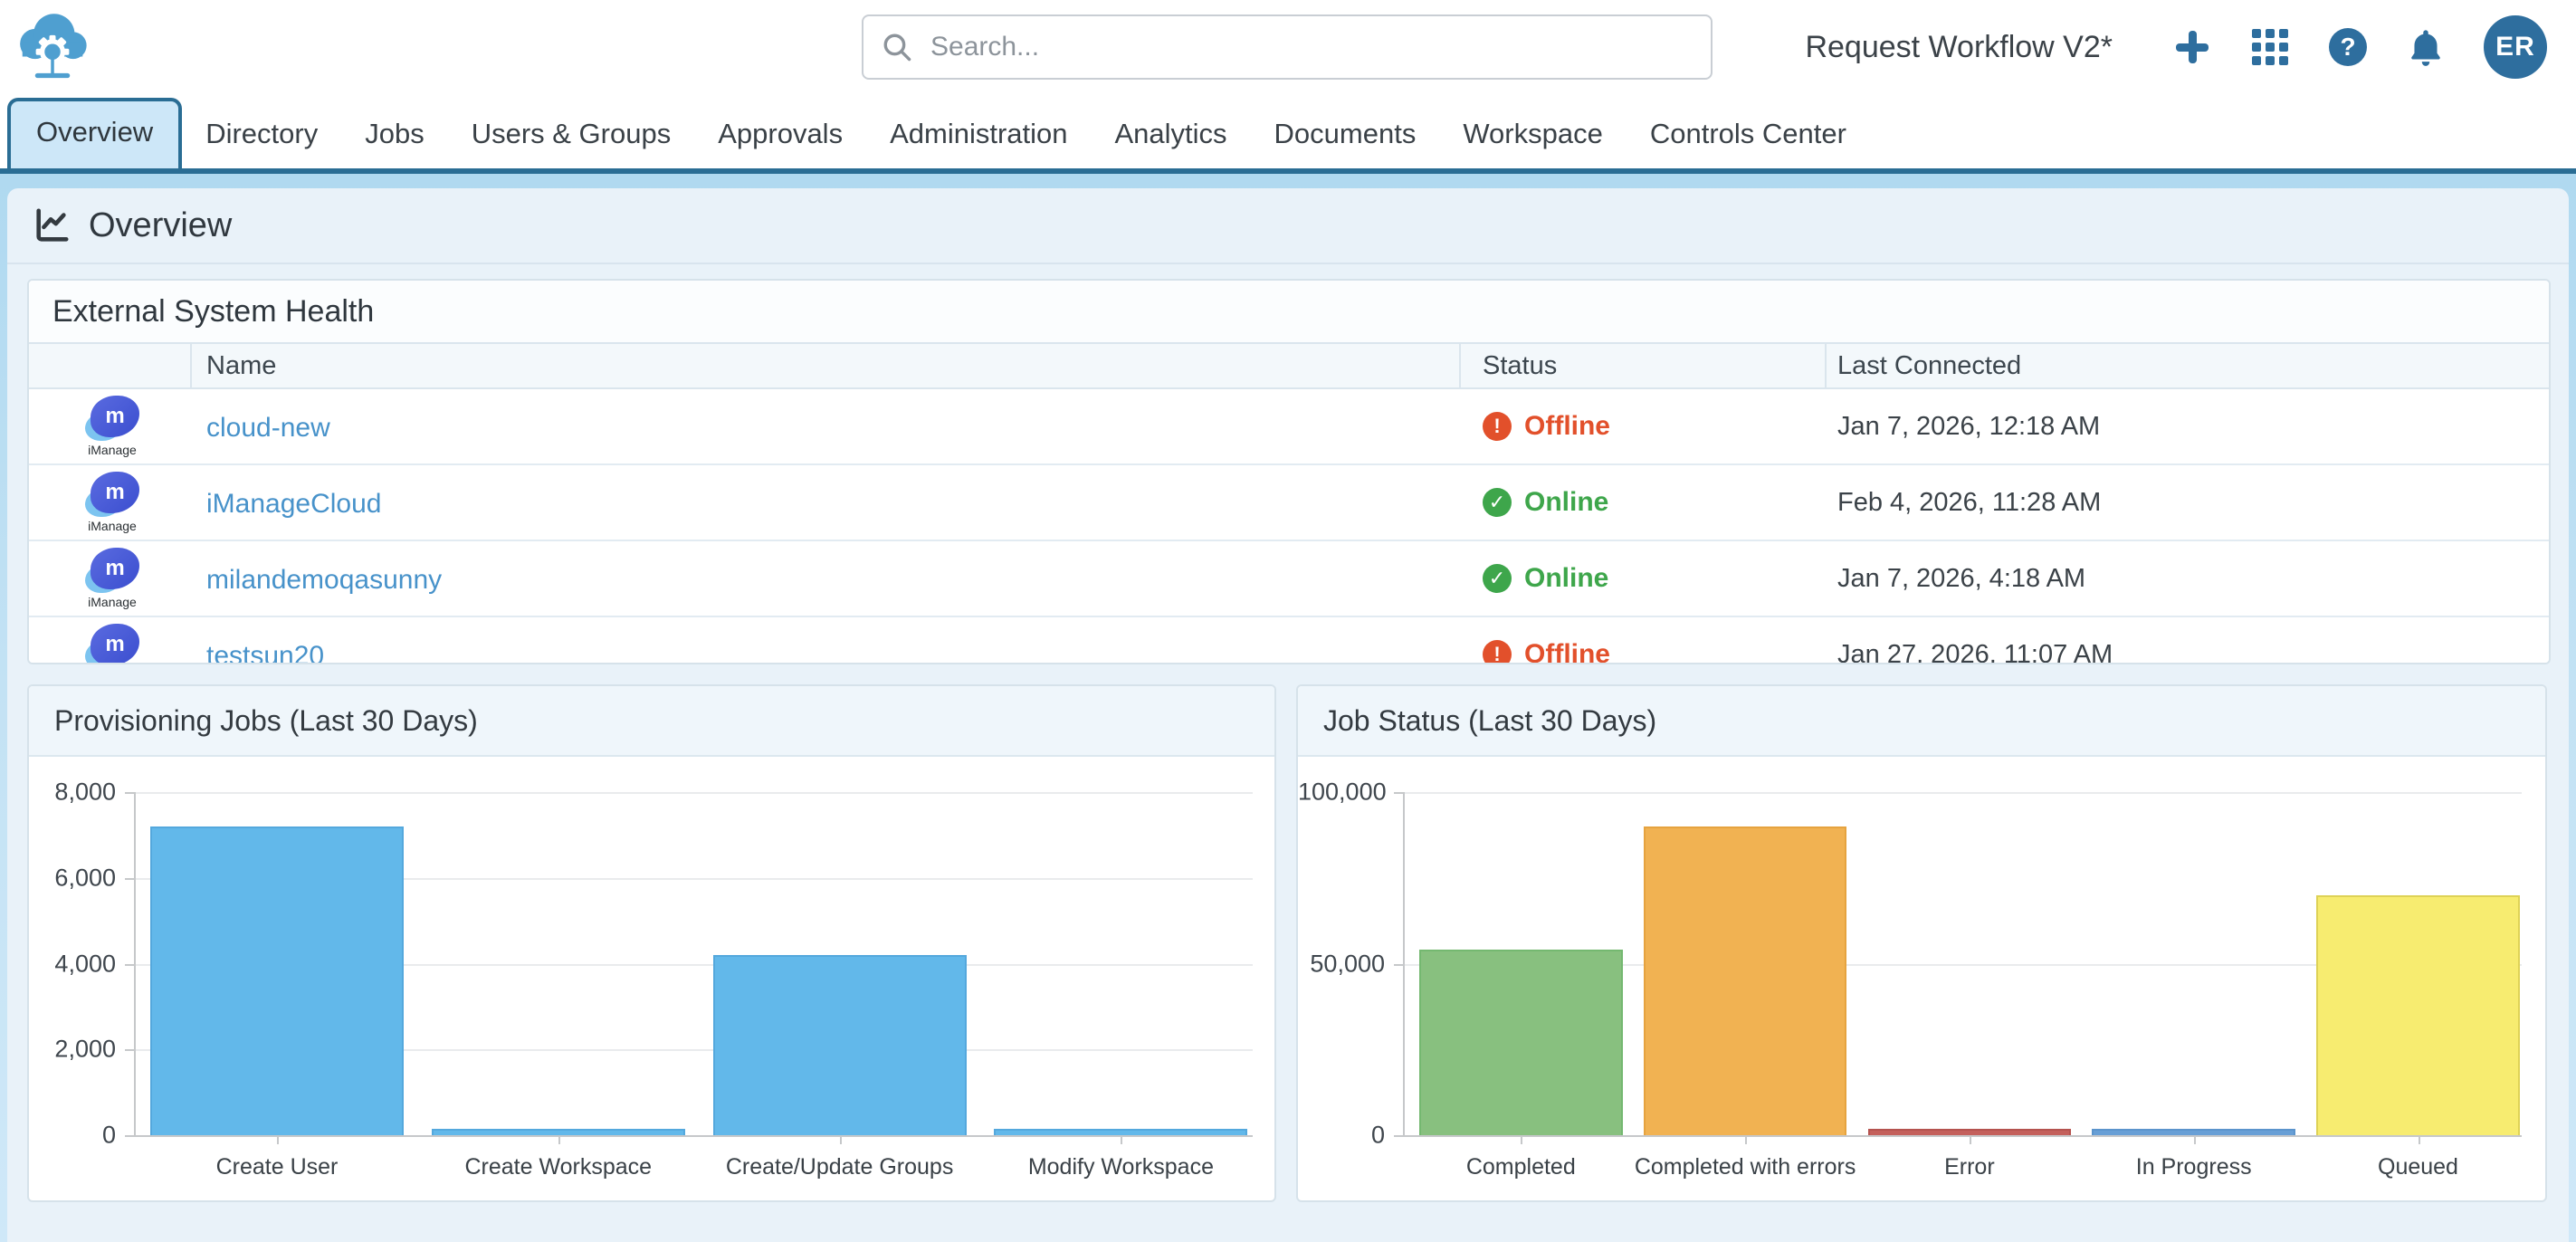 This screenshot has height=1242, width=2576. I want to click on tab-overview: Overview, so click(95, 133).